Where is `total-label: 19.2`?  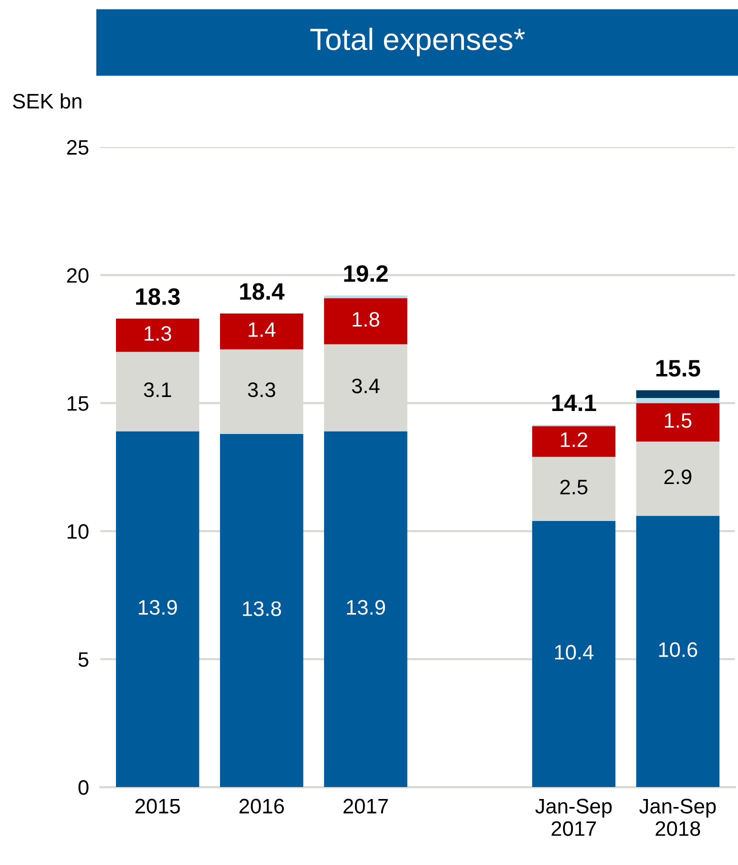 total-label: 19.2 is located at coordinates (366, 273).